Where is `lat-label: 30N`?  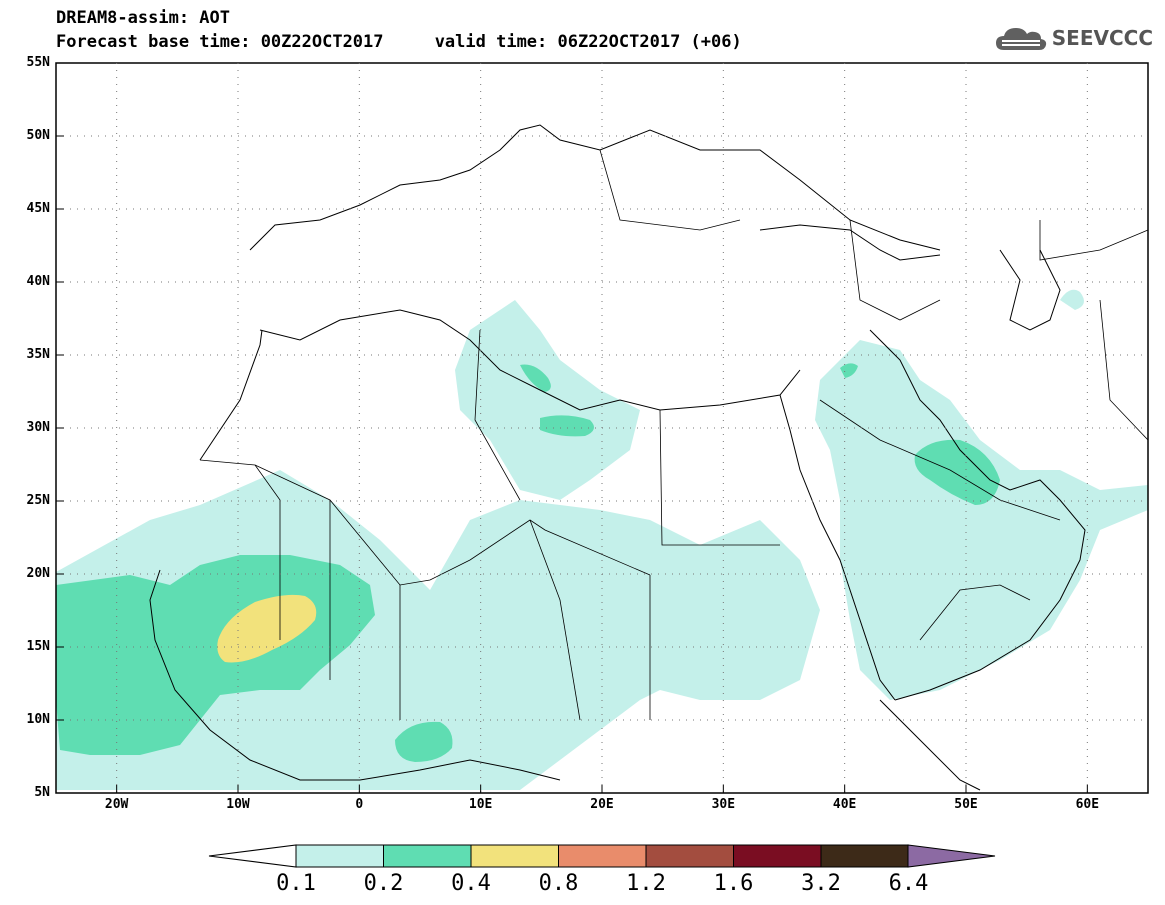 lat-label: 30N is located at coordinates (38, 427).